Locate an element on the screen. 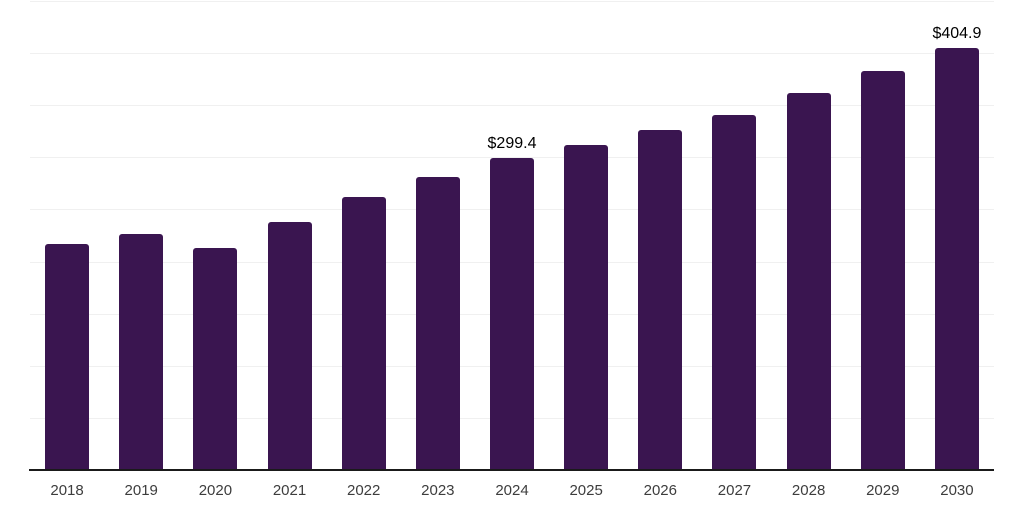 This screenshot has height=512, width=1024. x-tick-label-2022: 2022 is located at coordinates (364, 490).